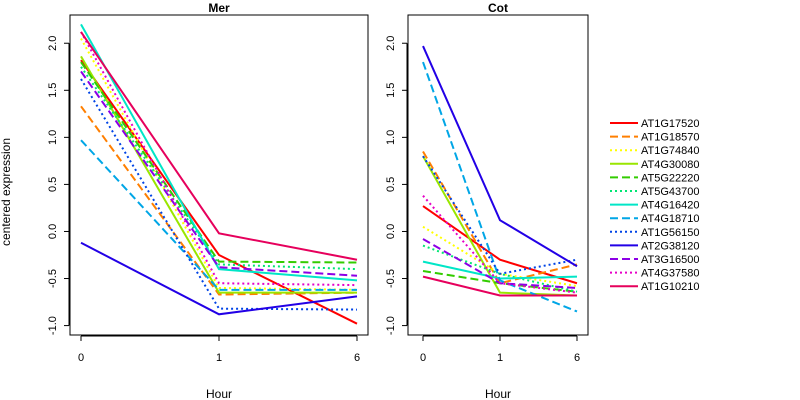  I want to click on series-line-at1g10210, so click(499, 286).